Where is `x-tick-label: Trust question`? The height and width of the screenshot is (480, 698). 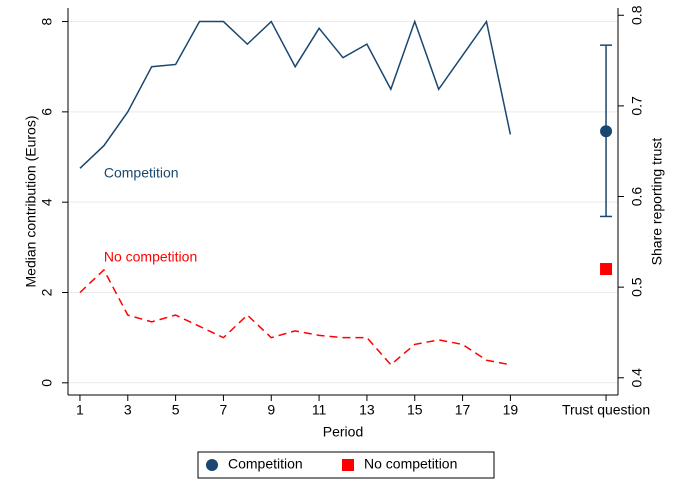
x-tick-label: Trust question is located at coordinates (606, 410).